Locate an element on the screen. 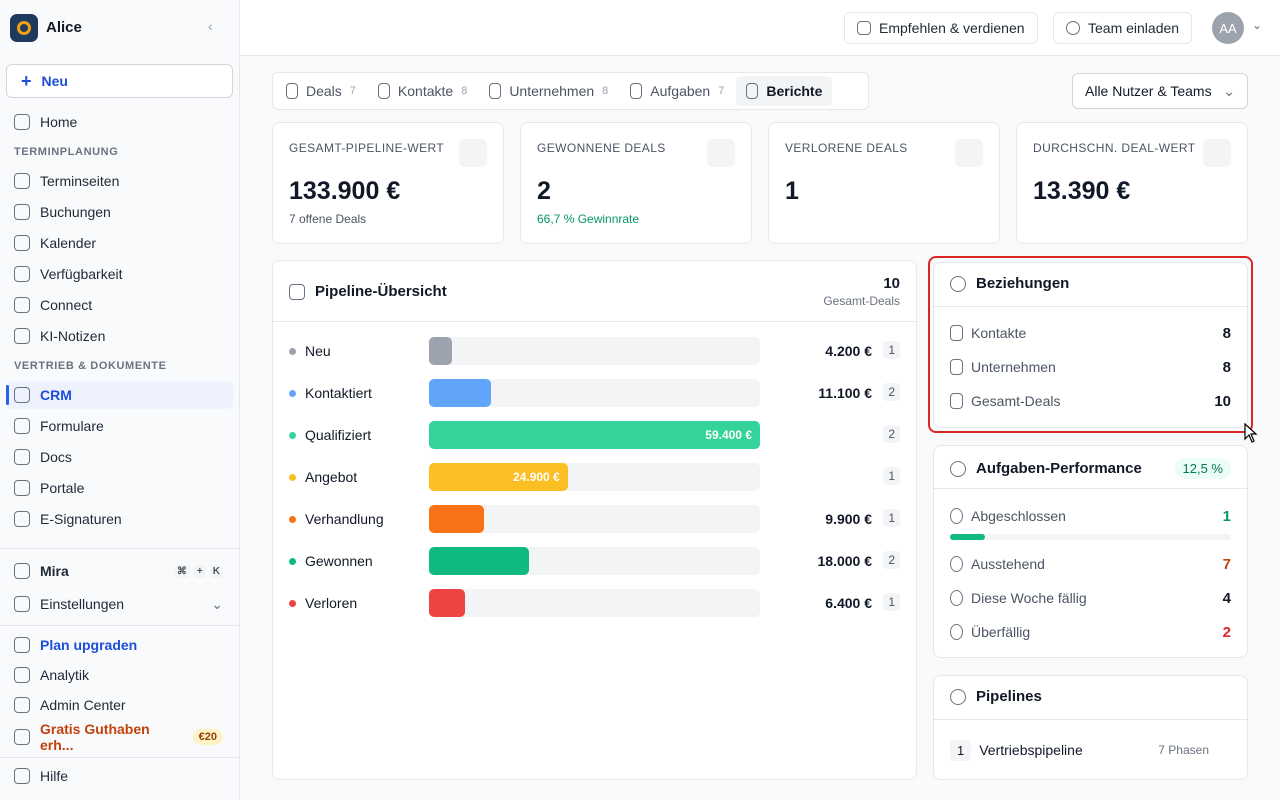  avatar-caret: ⌄ is located at coordinates (1257, 25).